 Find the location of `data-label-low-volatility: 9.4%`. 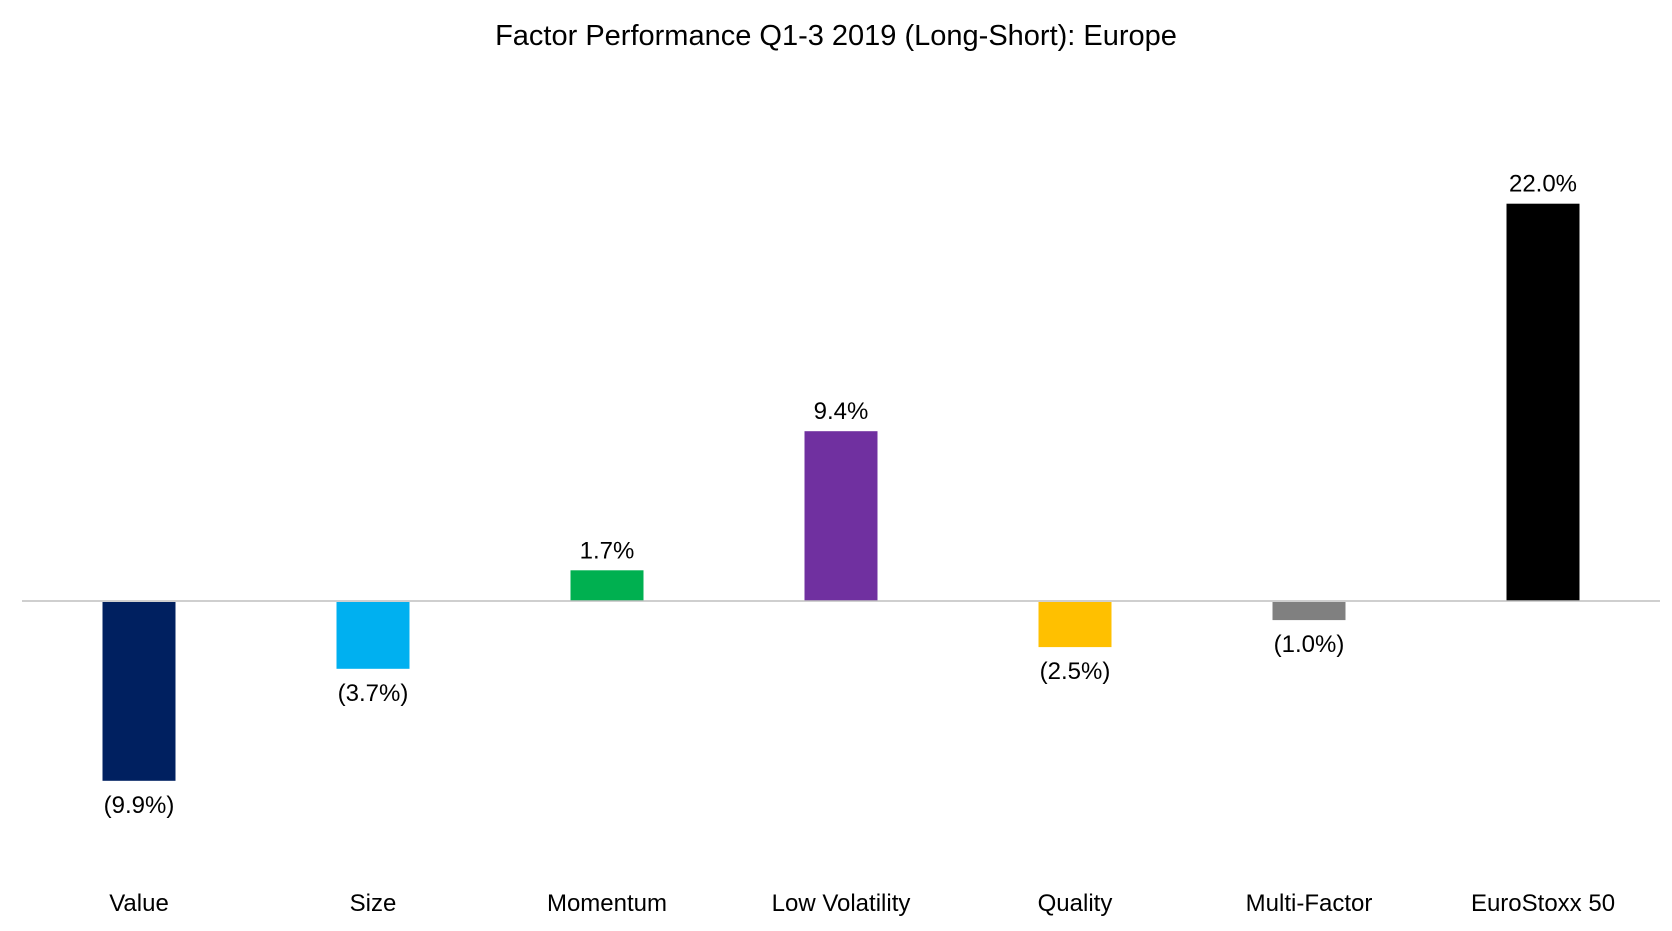

data-label-low-volatility: 9.4% is located at coordinates (841, 411).